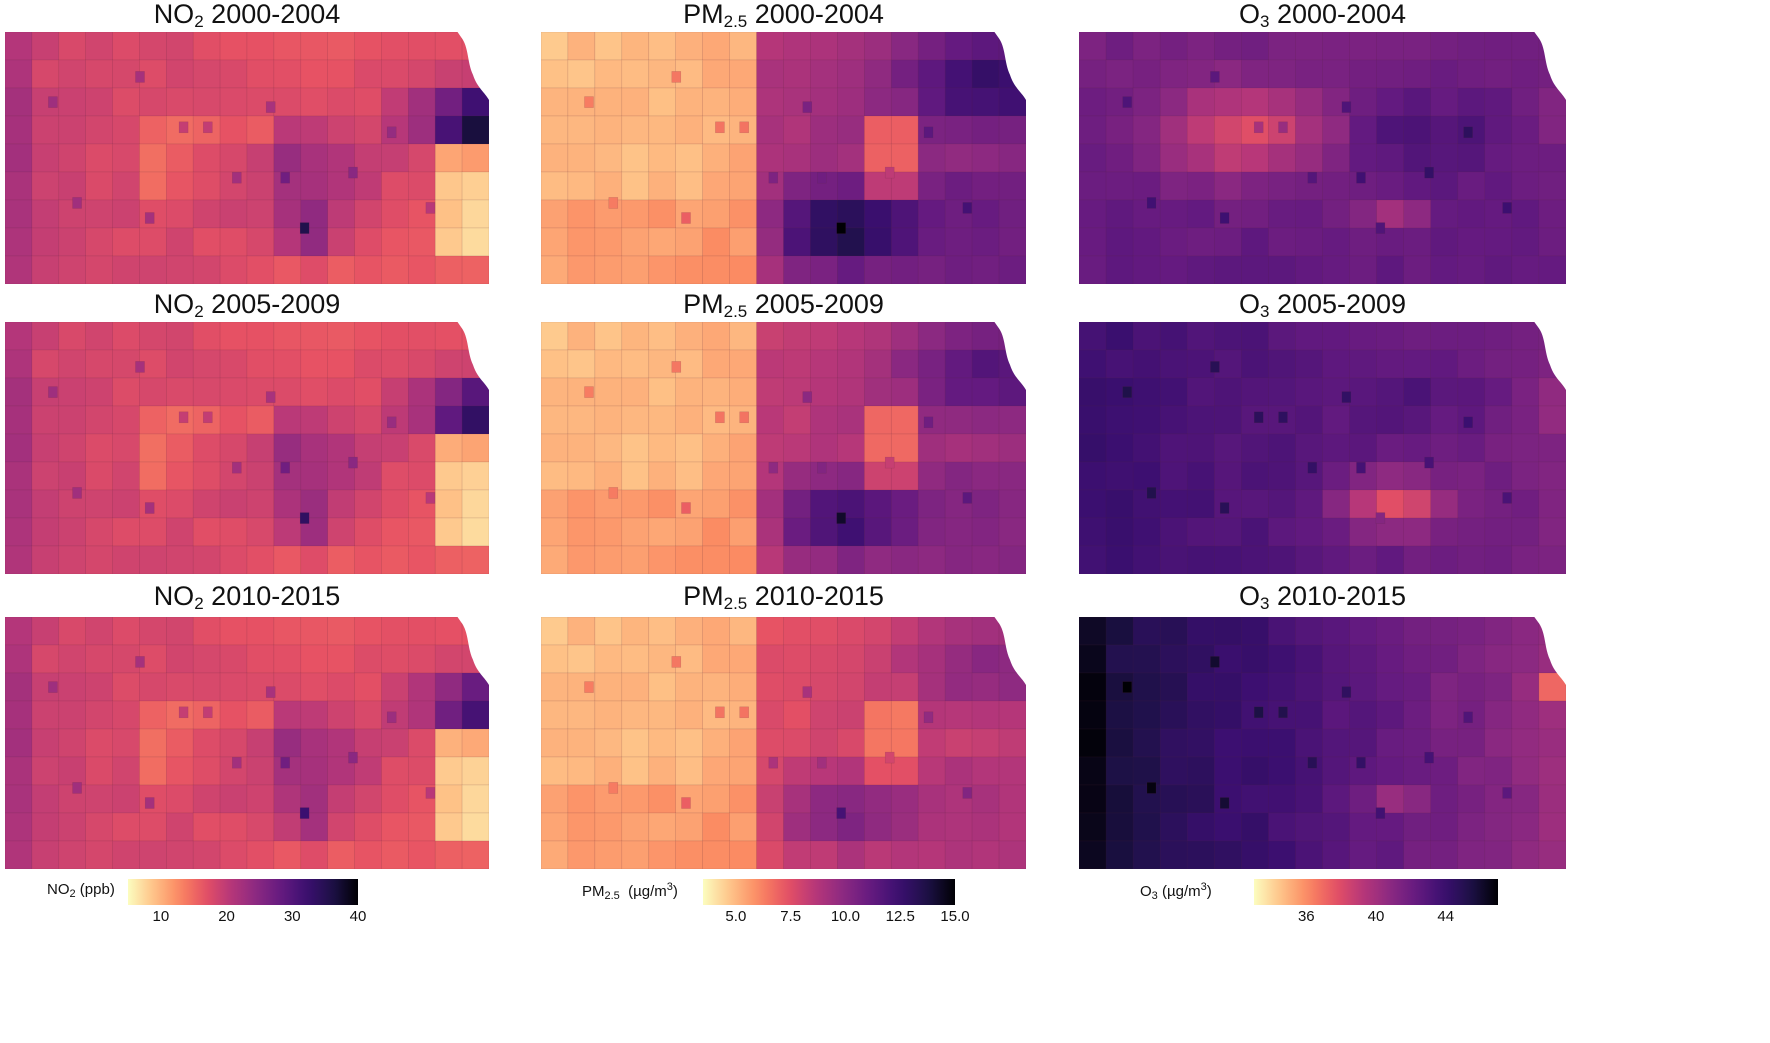 The image size is (1770, 1043). What do you see at coordinates (1320, 905) in the screenshot?
I see `legend-o3: O3 (µg/m3) 36 40 44` at bounding box center [1320, 905].